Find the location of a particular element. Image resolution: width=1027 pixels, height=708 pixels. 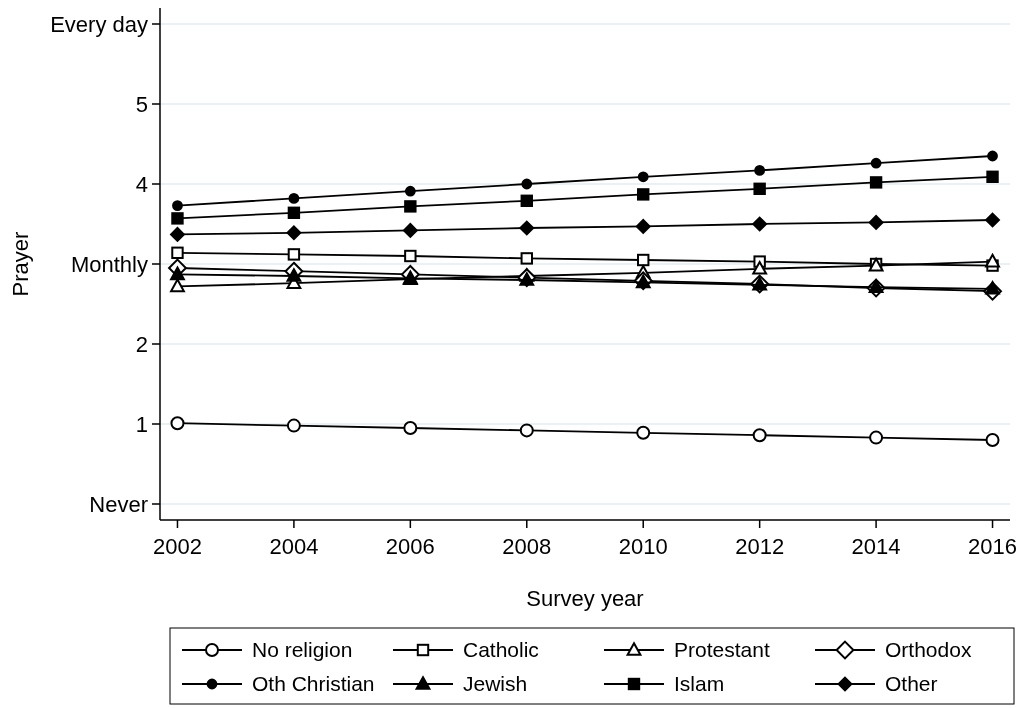

legend-label: Catholic is located at coordinates (501, 650).